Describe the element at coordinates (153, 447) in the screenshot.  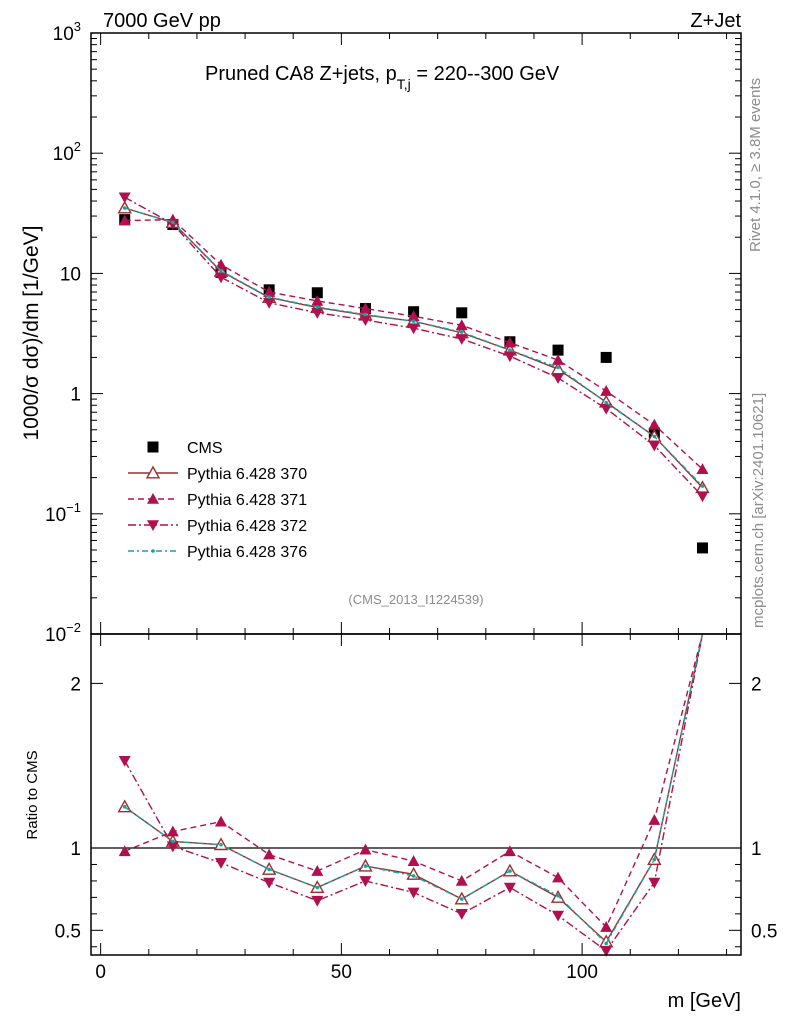
I see `legend-marker-cms` at that location.